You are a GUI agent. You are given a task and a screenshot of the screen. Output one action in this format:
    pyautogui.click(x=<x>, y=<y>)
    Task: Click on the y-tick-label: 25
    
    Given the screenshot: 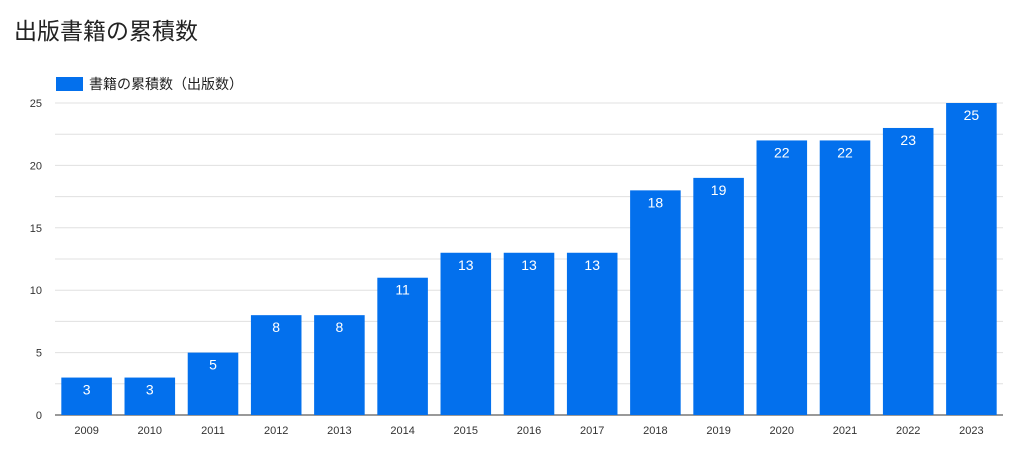 What is the action you would take?
    pyautogui.click(x=36, y=104)
    